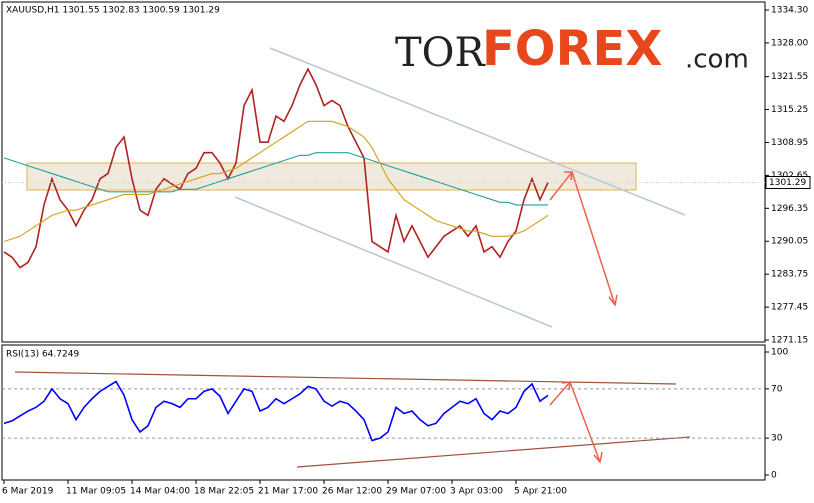  What do you see at coordinates (440, 53) in the screenshot?
I see `logo-tor: TOR` at bounding box center [440, 53].